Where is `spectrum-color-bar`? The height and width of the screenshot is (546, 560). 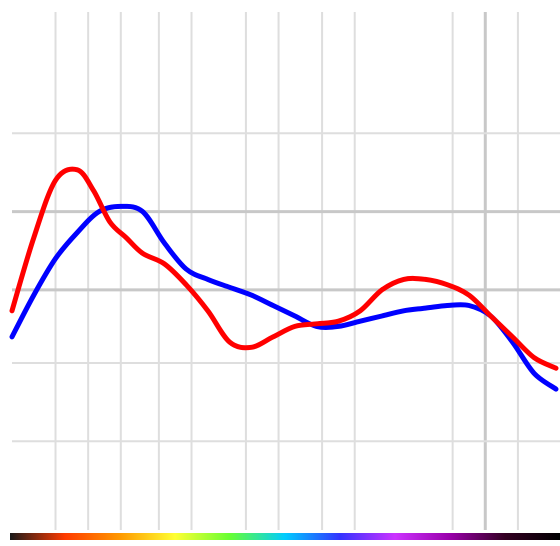
spectrum-color-bar is located at coordinates (285, 536).